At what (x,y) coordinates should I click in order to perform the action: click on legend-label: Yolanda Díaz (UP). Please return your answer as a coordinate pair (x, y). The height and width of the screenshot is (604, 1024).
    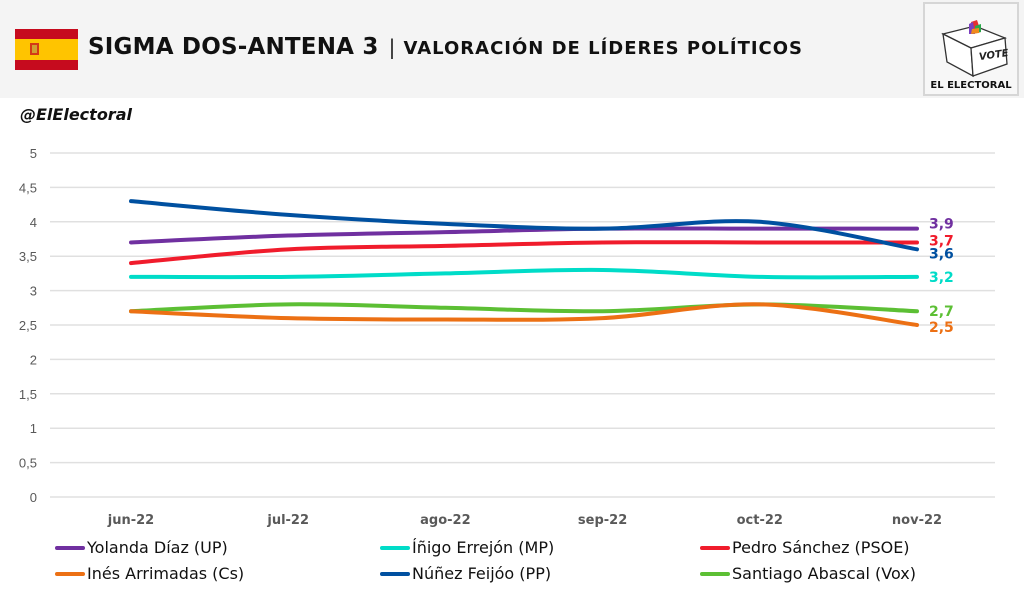
    Looking at the image, I should click on (157, 547).